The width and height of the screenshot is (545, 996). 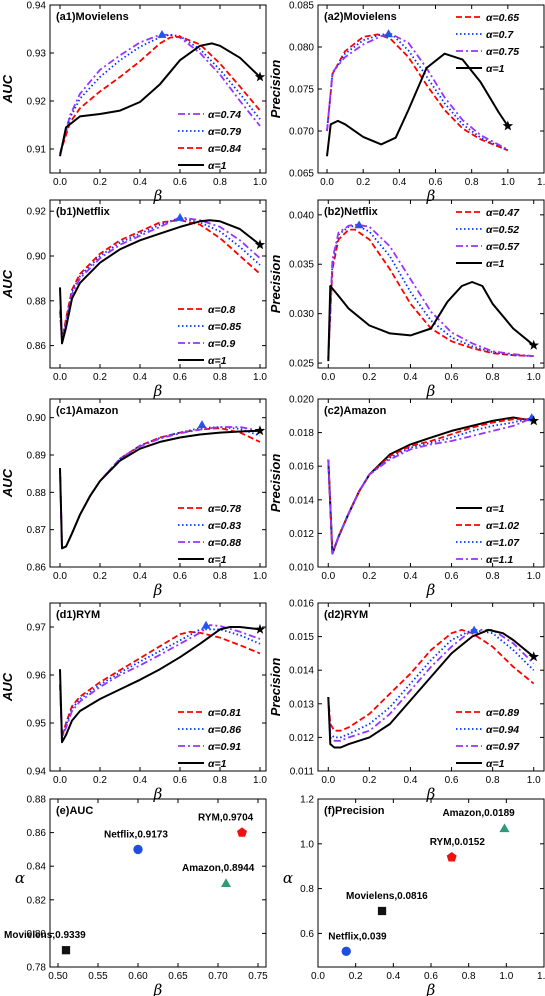 I want to click on y-tick-label: 0.88, so click(x=37, y=493).